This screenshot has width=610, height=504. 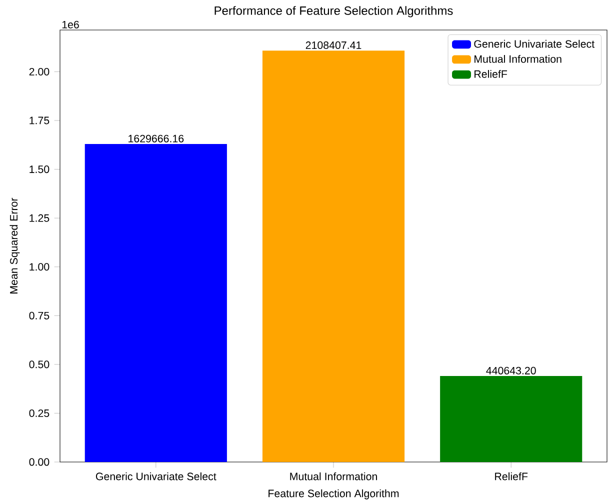 What do you see at coordinates (40, 267) in the screenshot?
I see `y-tick-label: 1.00` at bounding box center [40, 267].